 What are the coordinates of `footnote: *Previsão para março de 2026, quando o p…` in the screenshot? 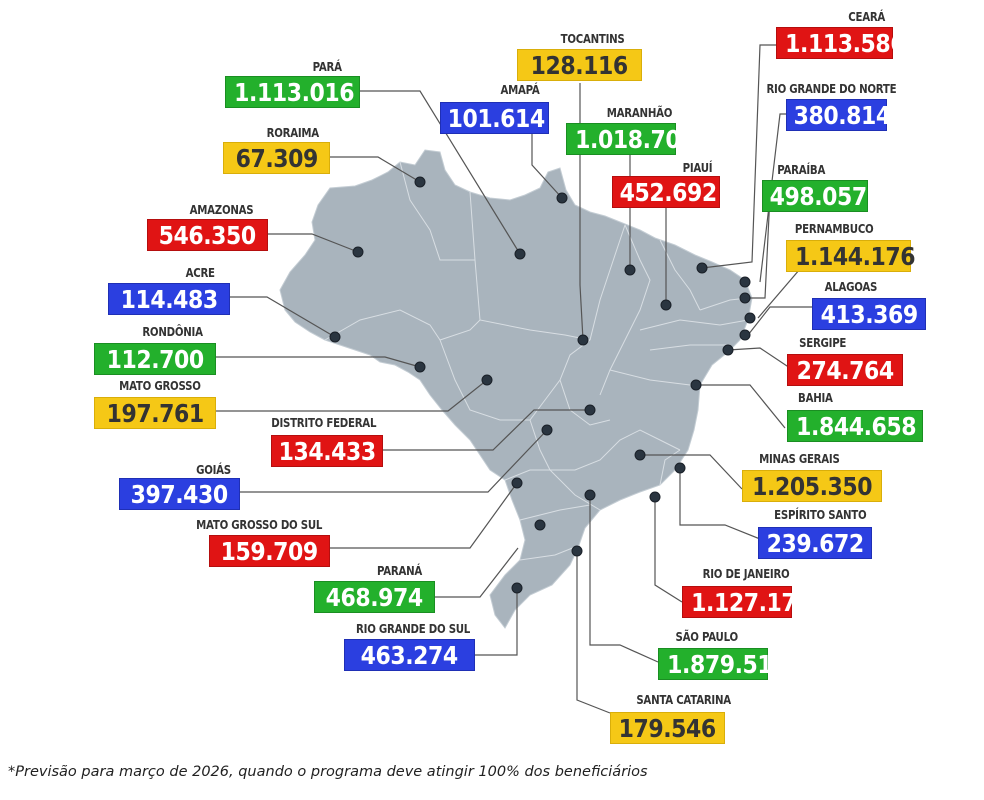 It's located at (328, 772).